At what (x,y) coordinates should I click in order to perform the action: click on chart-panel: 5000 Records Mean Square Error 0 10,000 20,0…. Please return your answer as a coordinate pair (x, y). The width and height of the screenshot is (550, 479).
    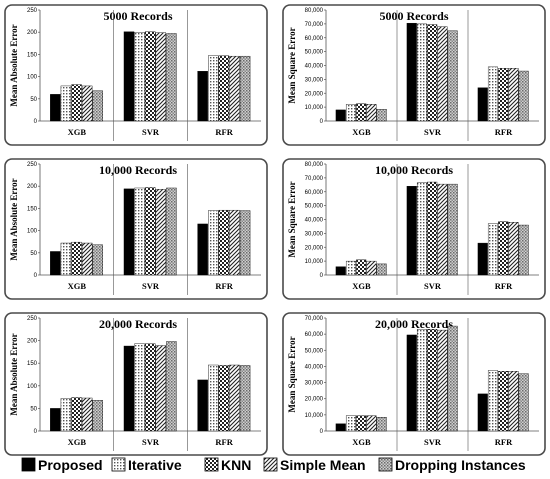
    Looking at the image, I should click on (414, 75).